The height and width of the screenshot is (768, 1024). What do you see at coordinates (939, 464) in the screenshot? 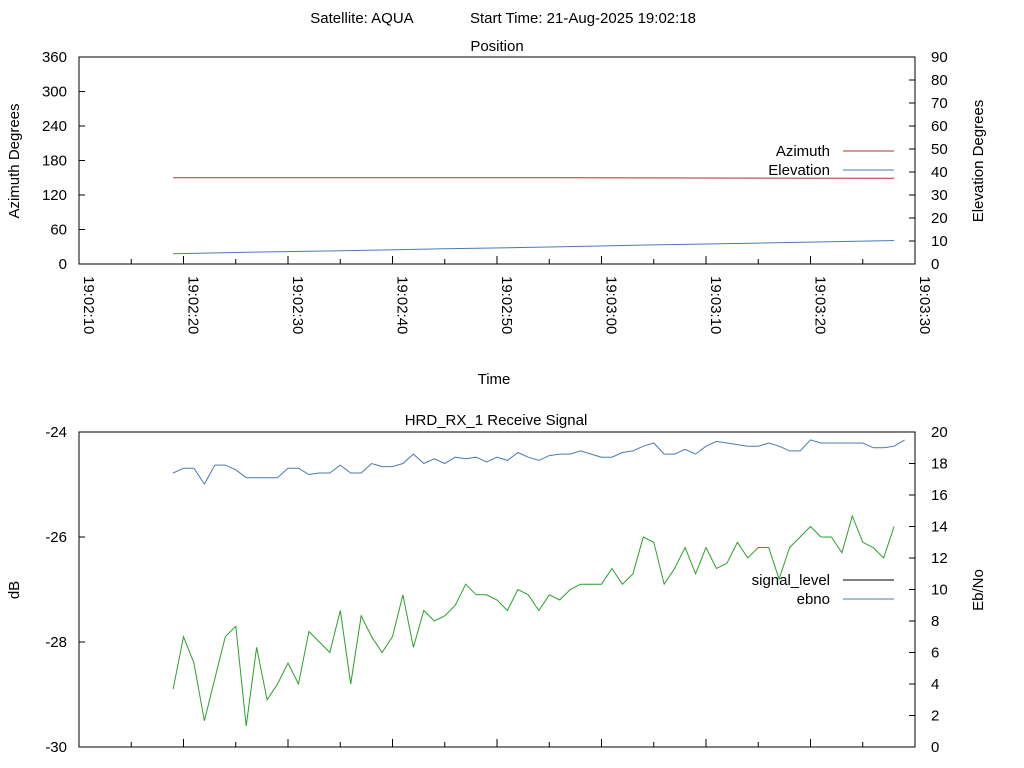
I see `y2-tick-label: 18` at bounding box center [939, 464].